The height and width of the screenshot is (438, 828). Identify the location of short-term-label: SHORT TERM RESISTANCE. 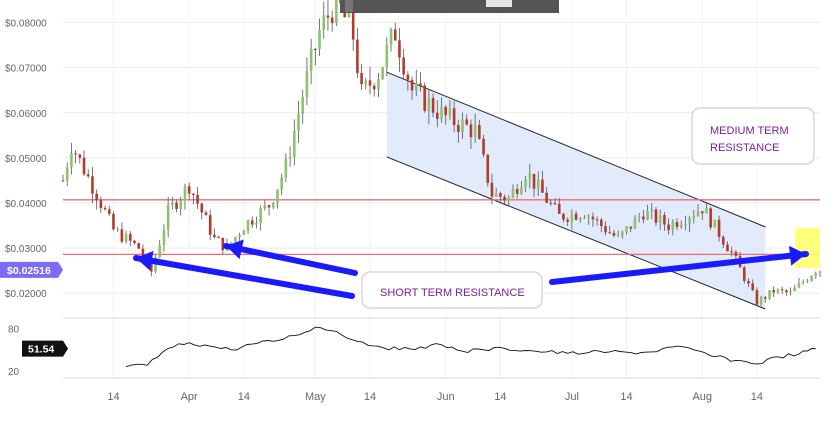
(452, 293).